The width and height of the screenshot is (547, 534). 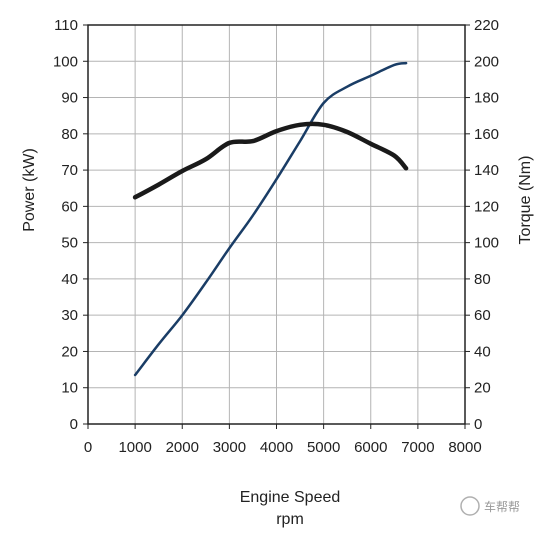 What do you see at coordinates (464, 447) in the screenshot?
I see `x-tick-label: 8000` at bounding box center [464, 447].